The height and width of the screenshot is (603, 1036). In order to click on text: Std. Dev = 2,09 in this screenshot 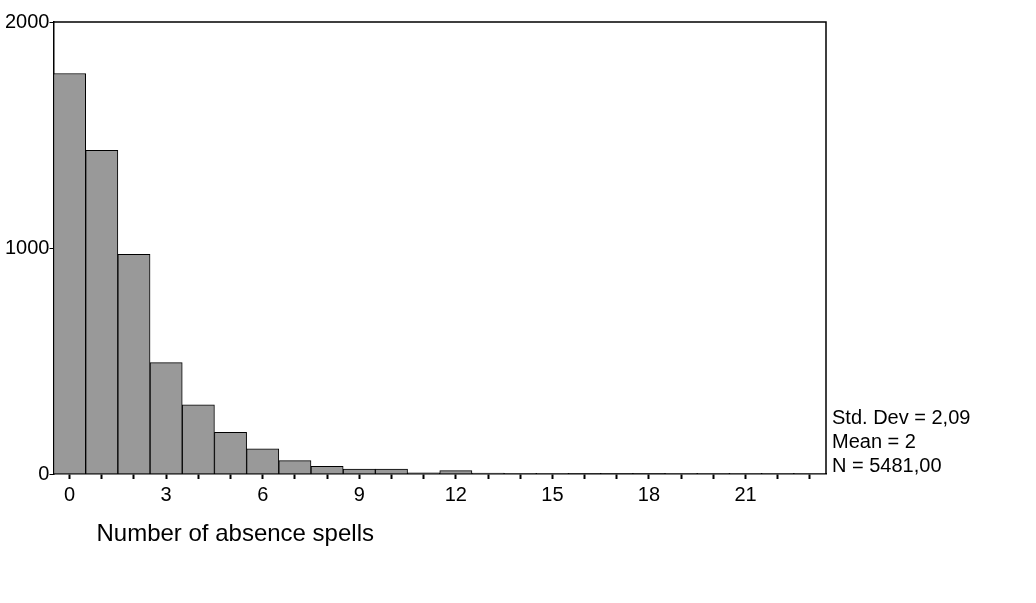, I will do `click(901, 417)`.